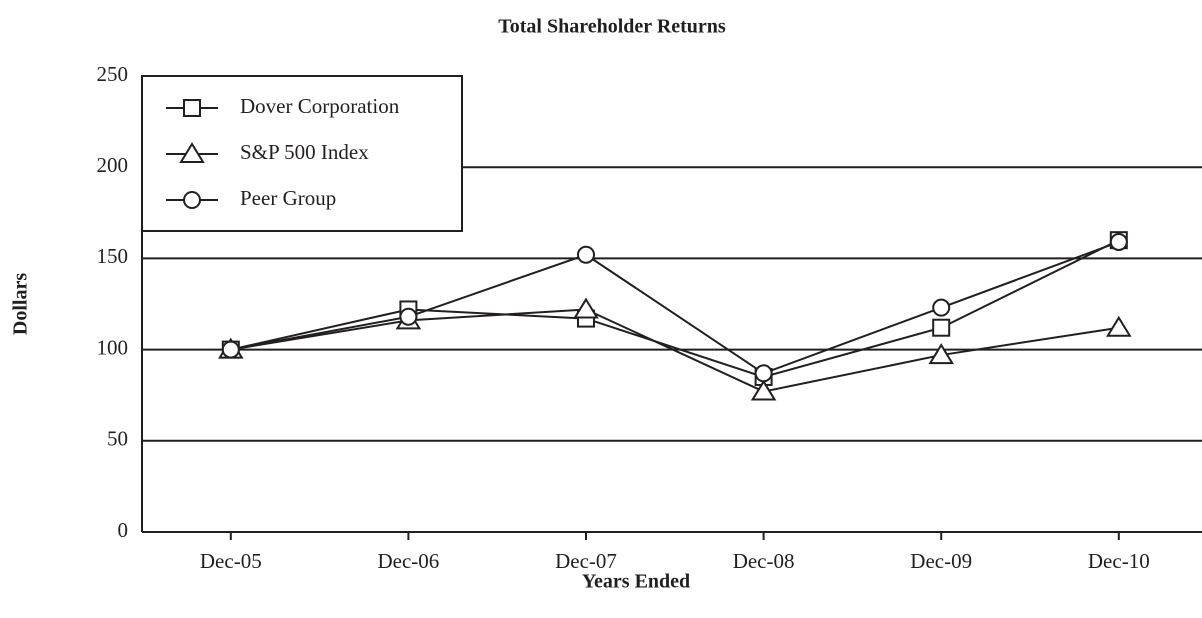 This screenshot has height=618, width=1202. I want to click on legend-label: Peer Group, so click(288, 198).